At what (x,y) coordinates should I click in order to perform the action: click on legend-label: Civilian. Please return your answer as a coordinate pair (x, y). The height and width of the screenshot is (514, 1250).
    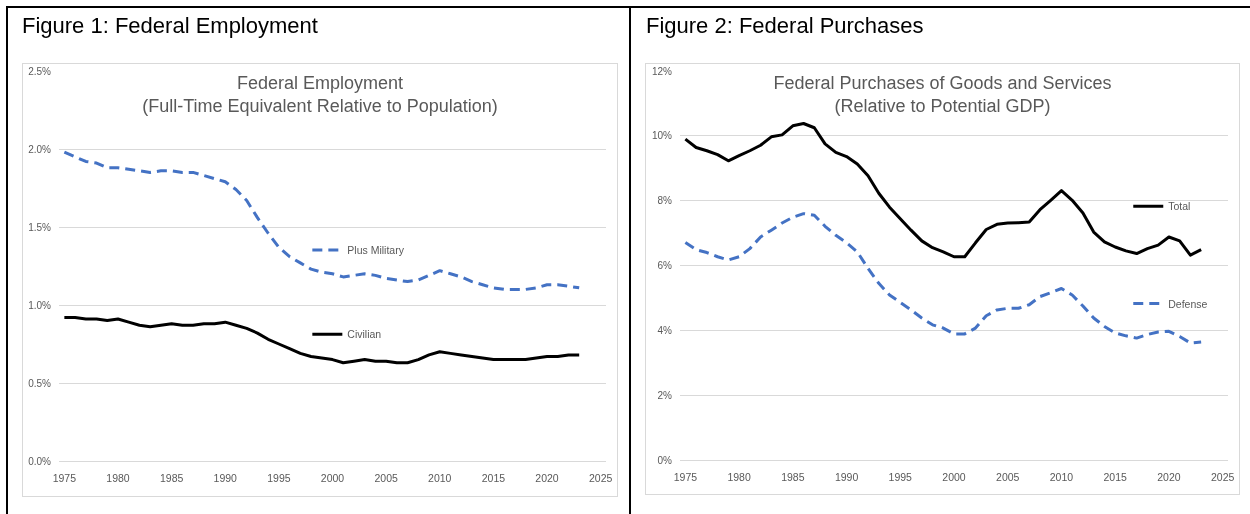
    Looking at the image, I should click on (364, 334).